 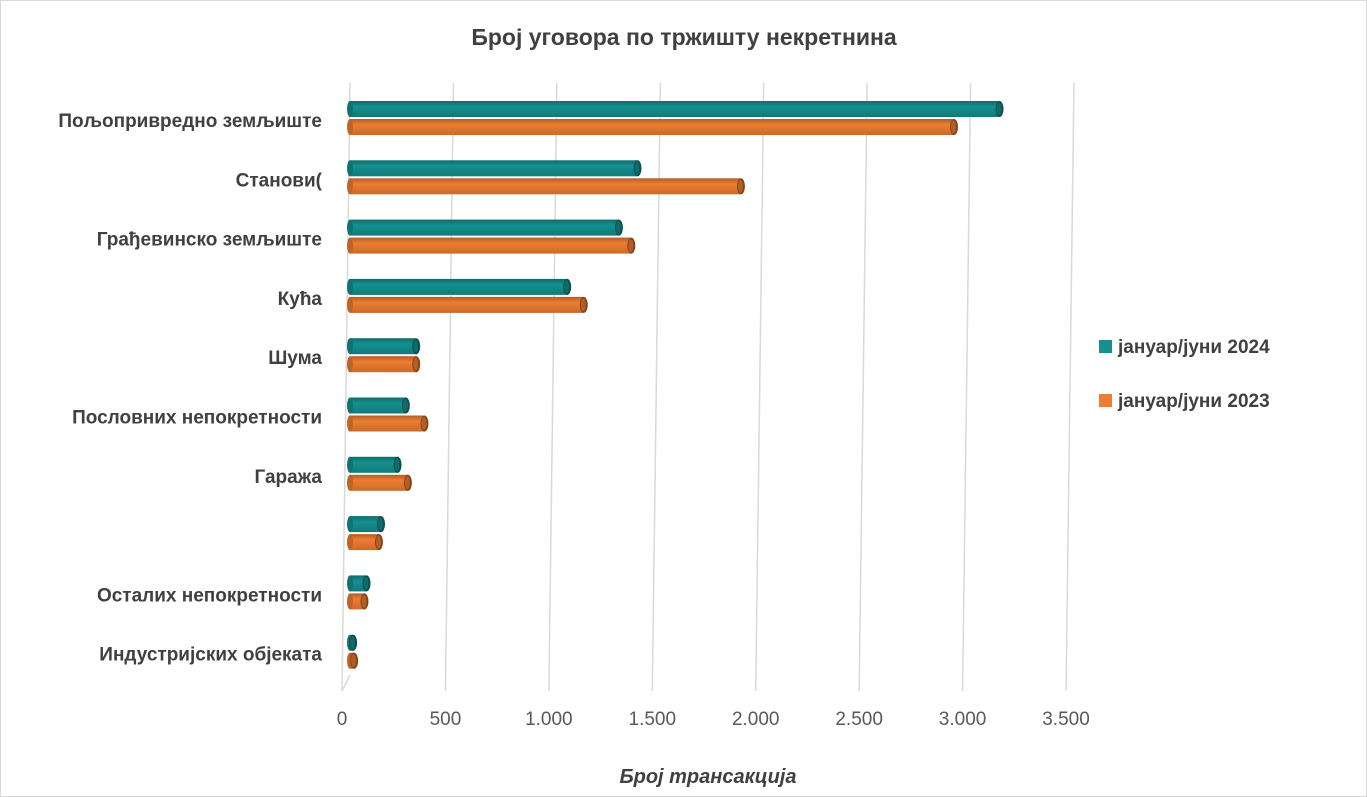 I want to click on x-axis-label: Број трансакција, so click(x=707, y=777).